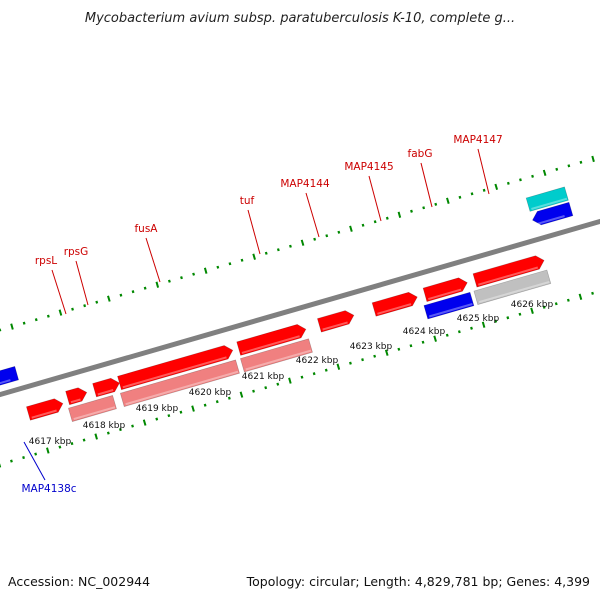 This screenshot has height=600, width=600. What do you see at coordinates (305, 184) in the screenshot?
I see `gene-label-map4144: MAP4144` at bounding box center [305, 184].